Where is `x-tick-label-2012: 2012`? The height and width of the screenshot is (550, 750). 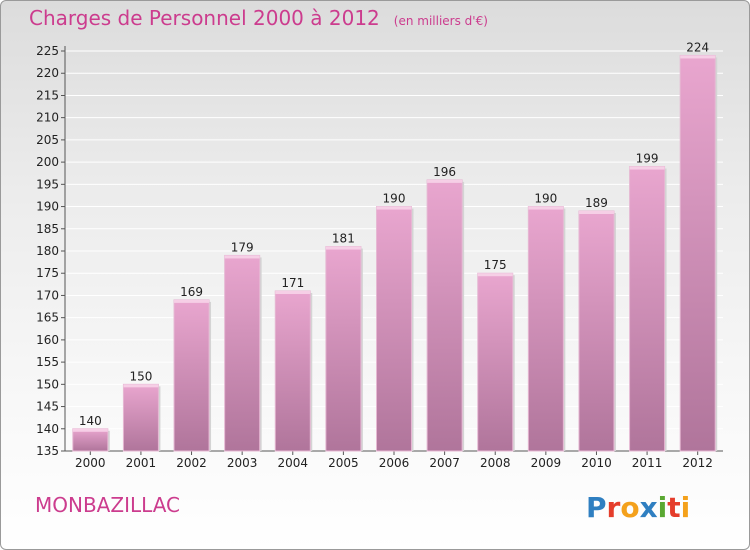 x-tick-label-2012: 2012 is located at coordinates (697, 463).